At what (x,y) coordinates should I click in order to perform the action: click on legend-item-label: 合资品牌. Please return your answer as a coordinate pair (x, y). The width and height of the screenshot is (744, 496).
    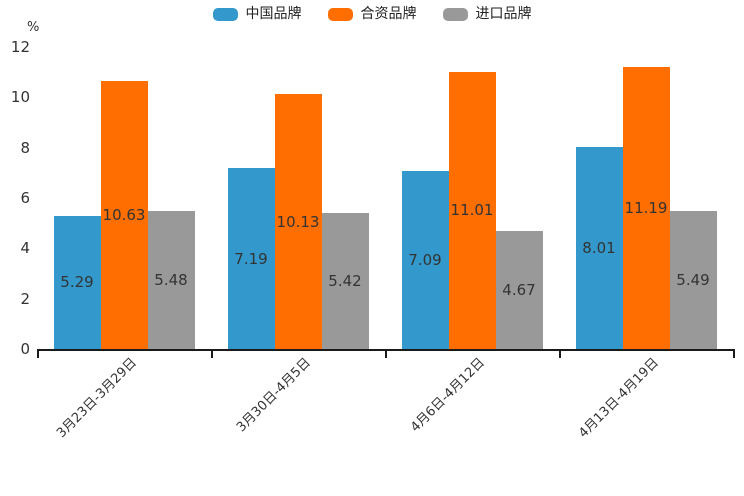
    Looking at the image, I should click on (388, 14).